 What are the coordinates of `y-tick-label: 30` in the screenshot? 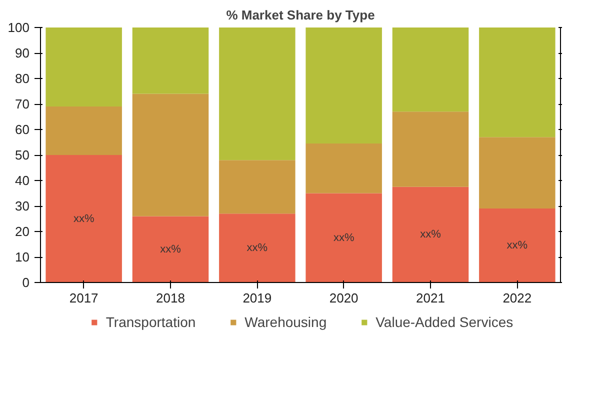 It's located at (22, 206).